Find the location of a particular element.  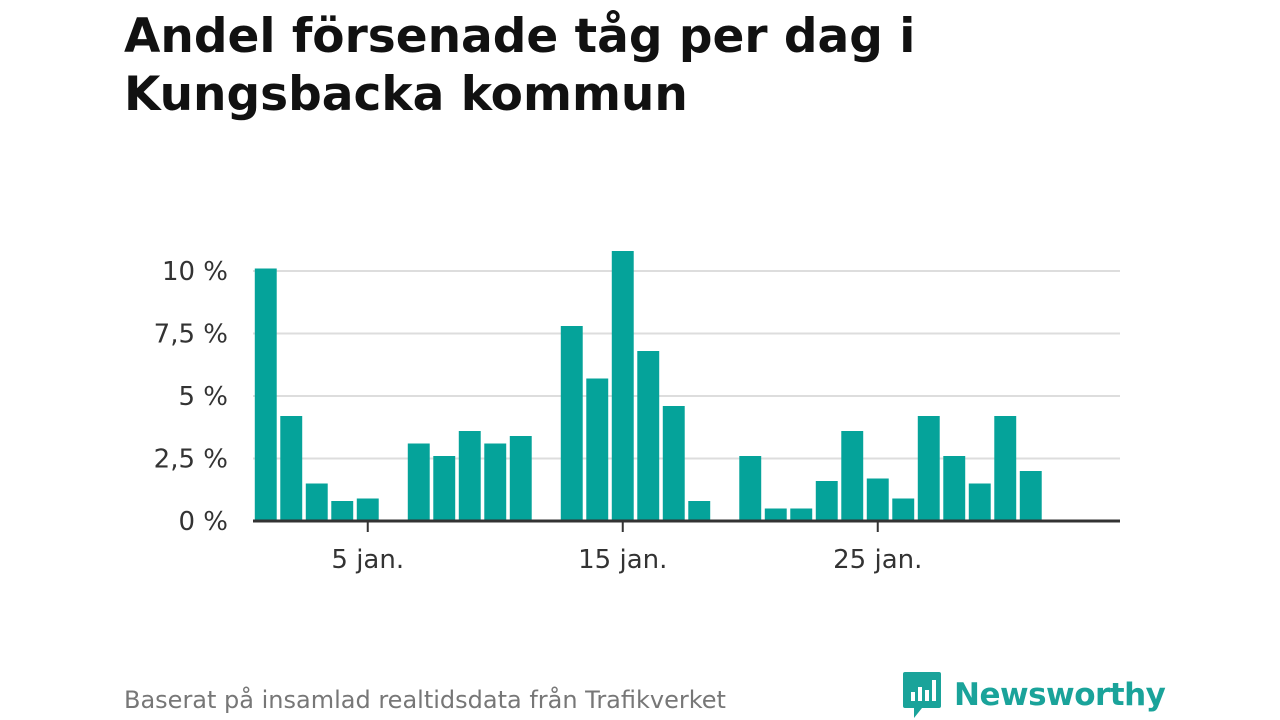

y-tick-label: 5 % is located at coordinates (203, 397).